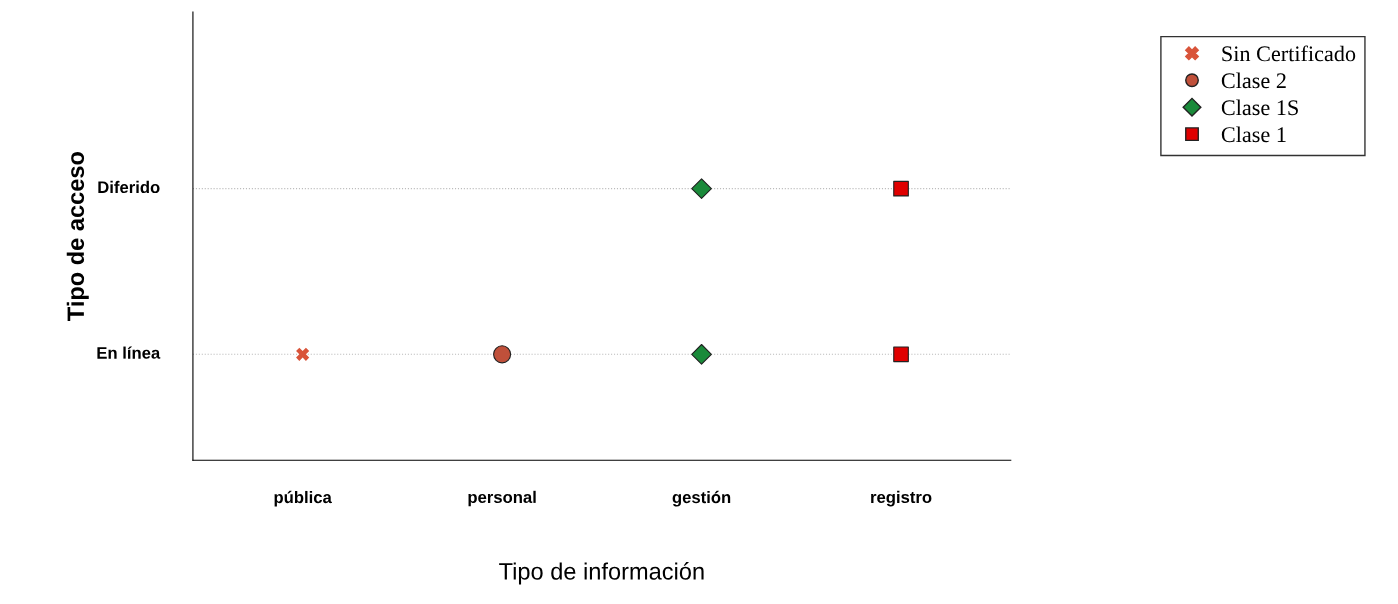 This screenshot has width=1398, height=604. What do you see at coordinates (303, 498) in the screenshot?
I see `x-tick-label: pública` at bounding box center [303, 498].